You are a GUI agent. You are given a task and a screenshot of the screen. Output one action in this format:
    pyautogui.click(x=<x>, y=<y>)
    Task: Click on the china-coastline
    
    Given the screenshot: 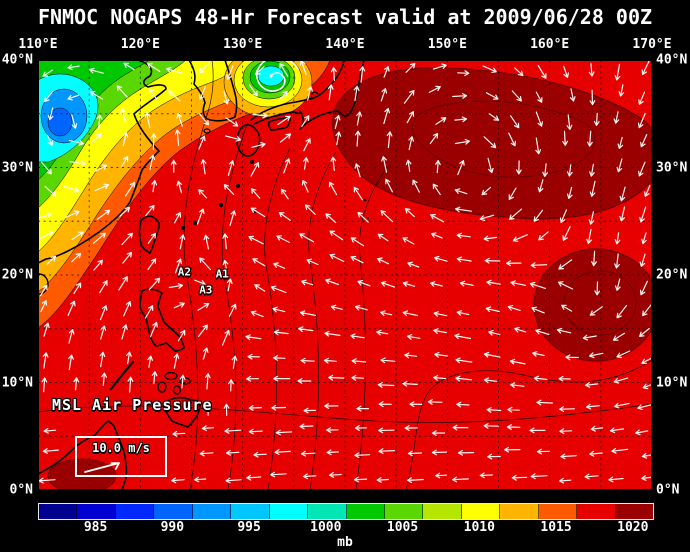 What is the action you would take?
    pyautogui.click(x=102, y=162)
    